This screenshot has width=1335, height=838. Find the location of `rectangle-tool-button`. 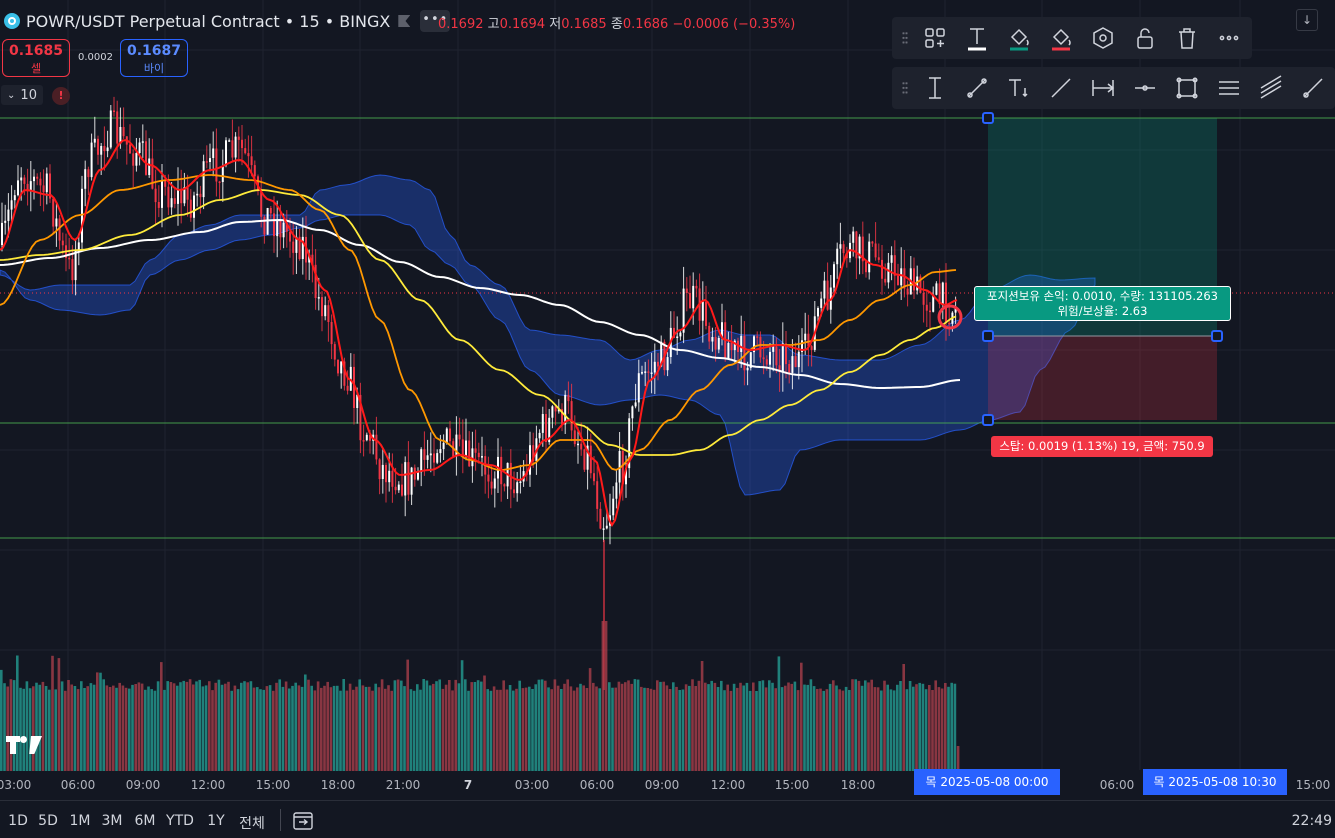

rectangle-tool-button is located at coordinates (1187, 88).